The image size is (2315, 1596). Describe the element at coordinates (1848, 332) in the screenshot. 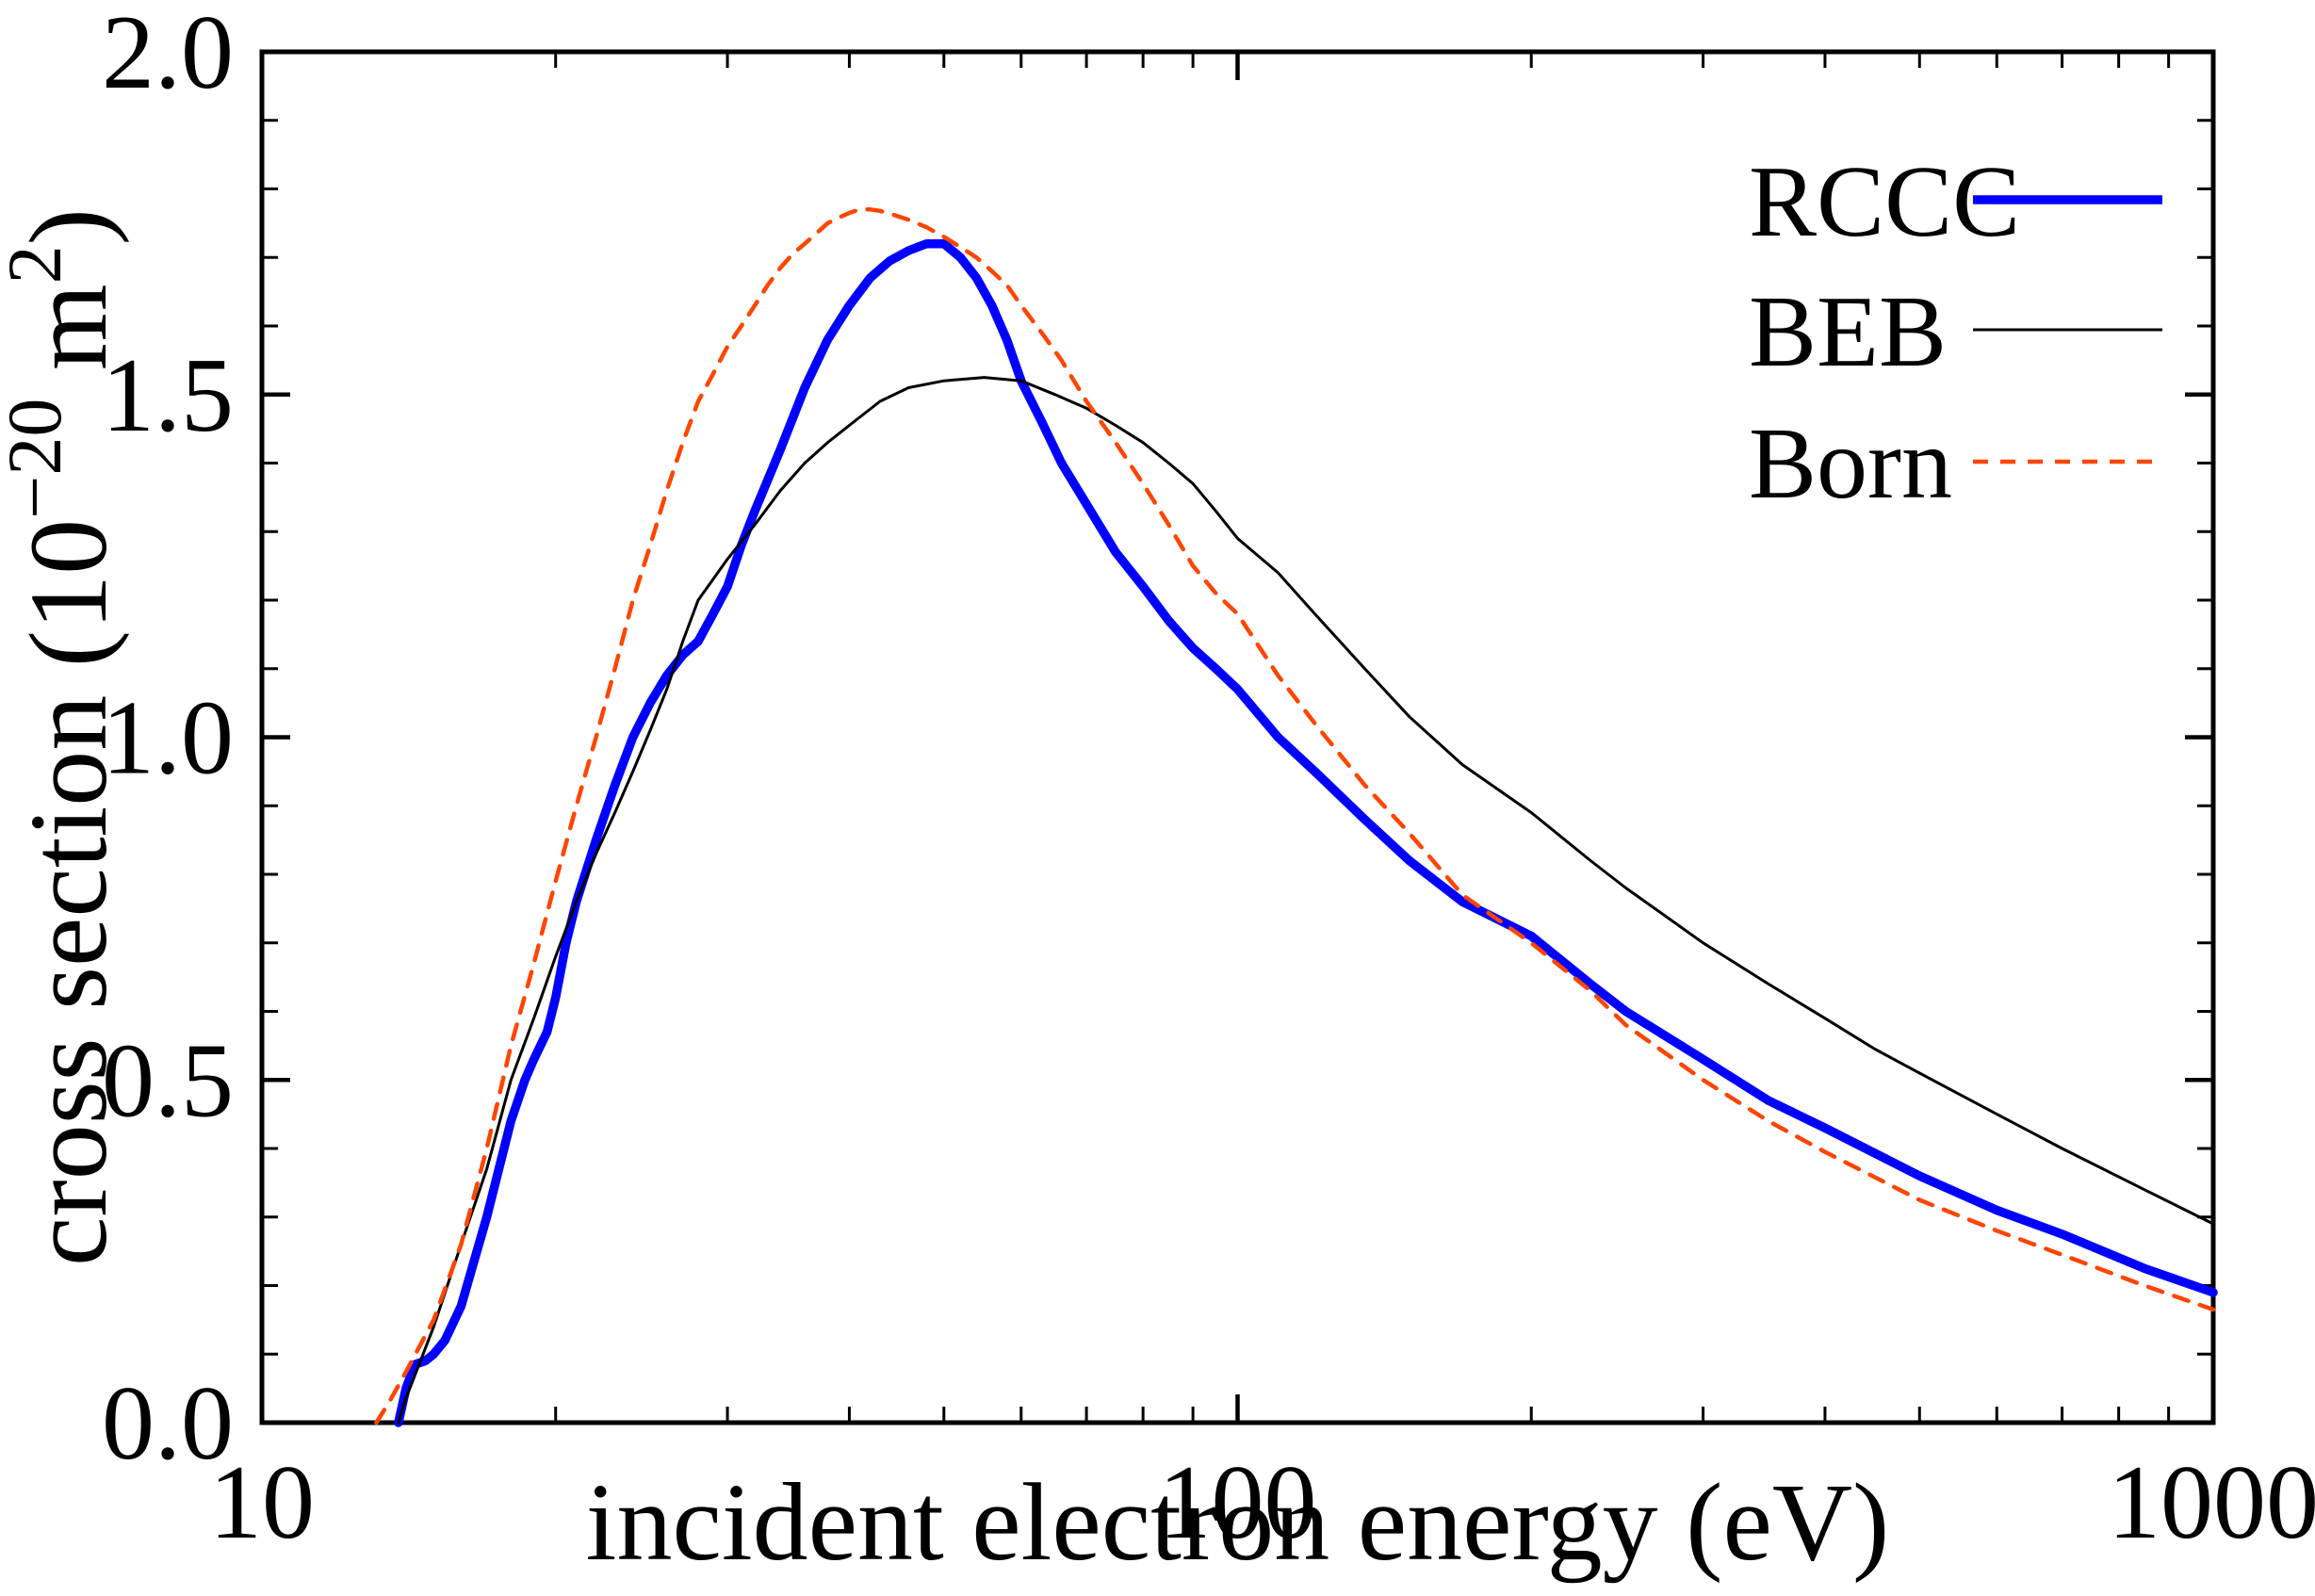

I see `legend-label-beb: BEB` at that location.